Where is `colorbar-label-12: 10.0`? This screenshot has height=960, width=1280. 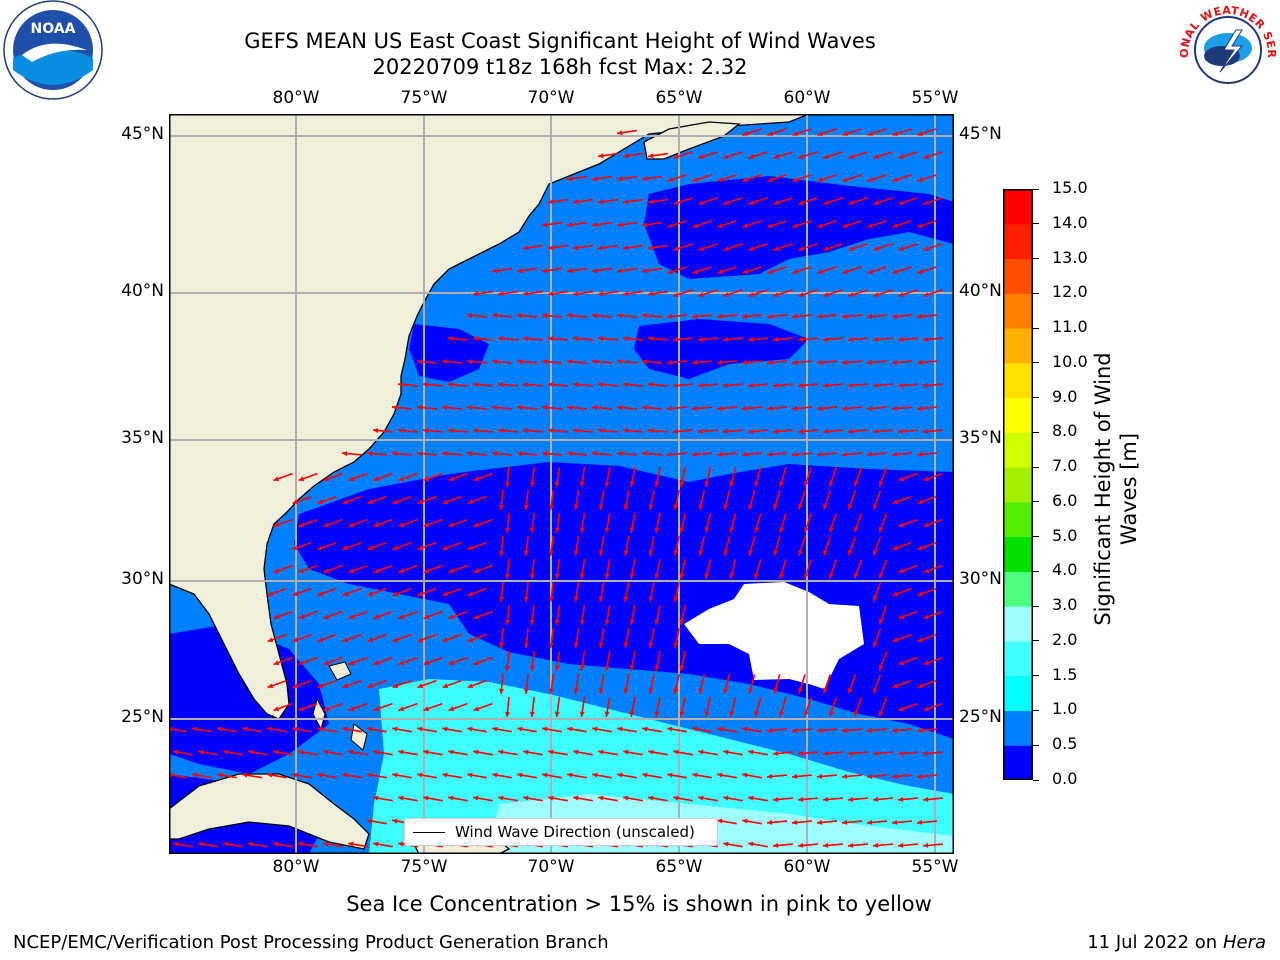 colorbar-label-12: 10.0 is located at coordinates (1070, 361).